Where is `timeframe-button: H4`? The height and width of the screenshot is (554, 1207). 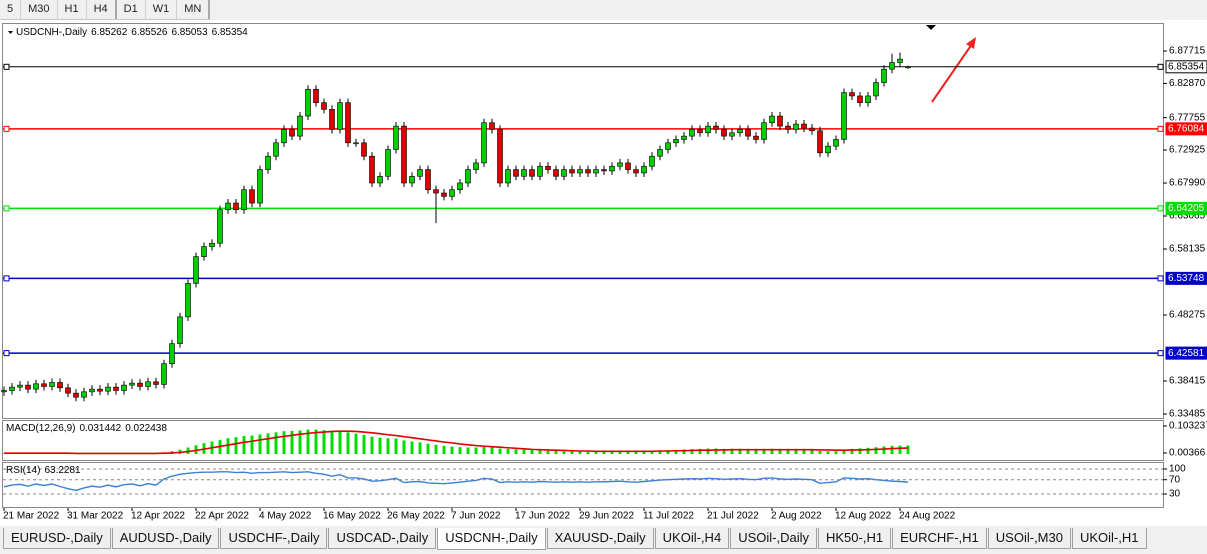
timeframe-button: H4 is located at coordinates (102, 9).